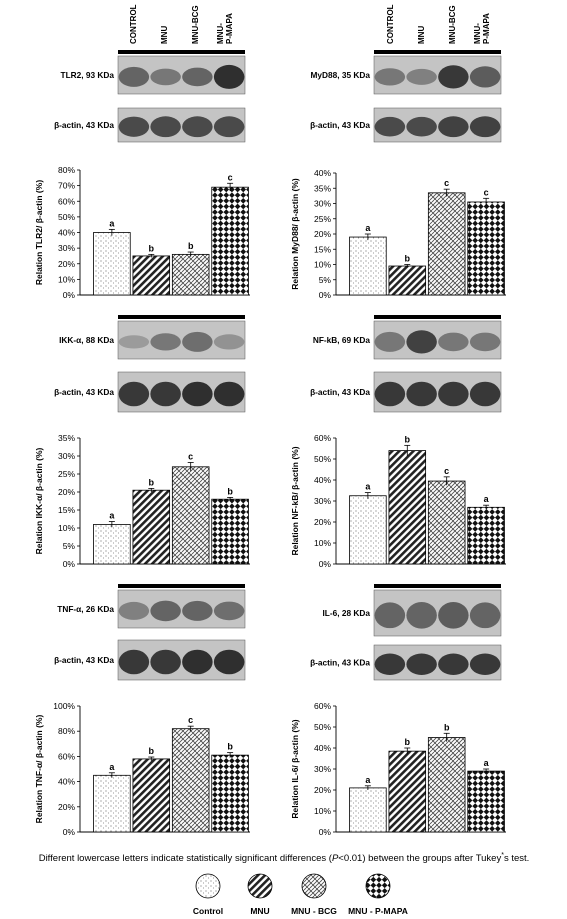 This screenshot has width=567, height=919. Describe the element at coordinates (342, 340) in the screenshot. I see `blot-label: NF-kB, 69 KDa` at that location.